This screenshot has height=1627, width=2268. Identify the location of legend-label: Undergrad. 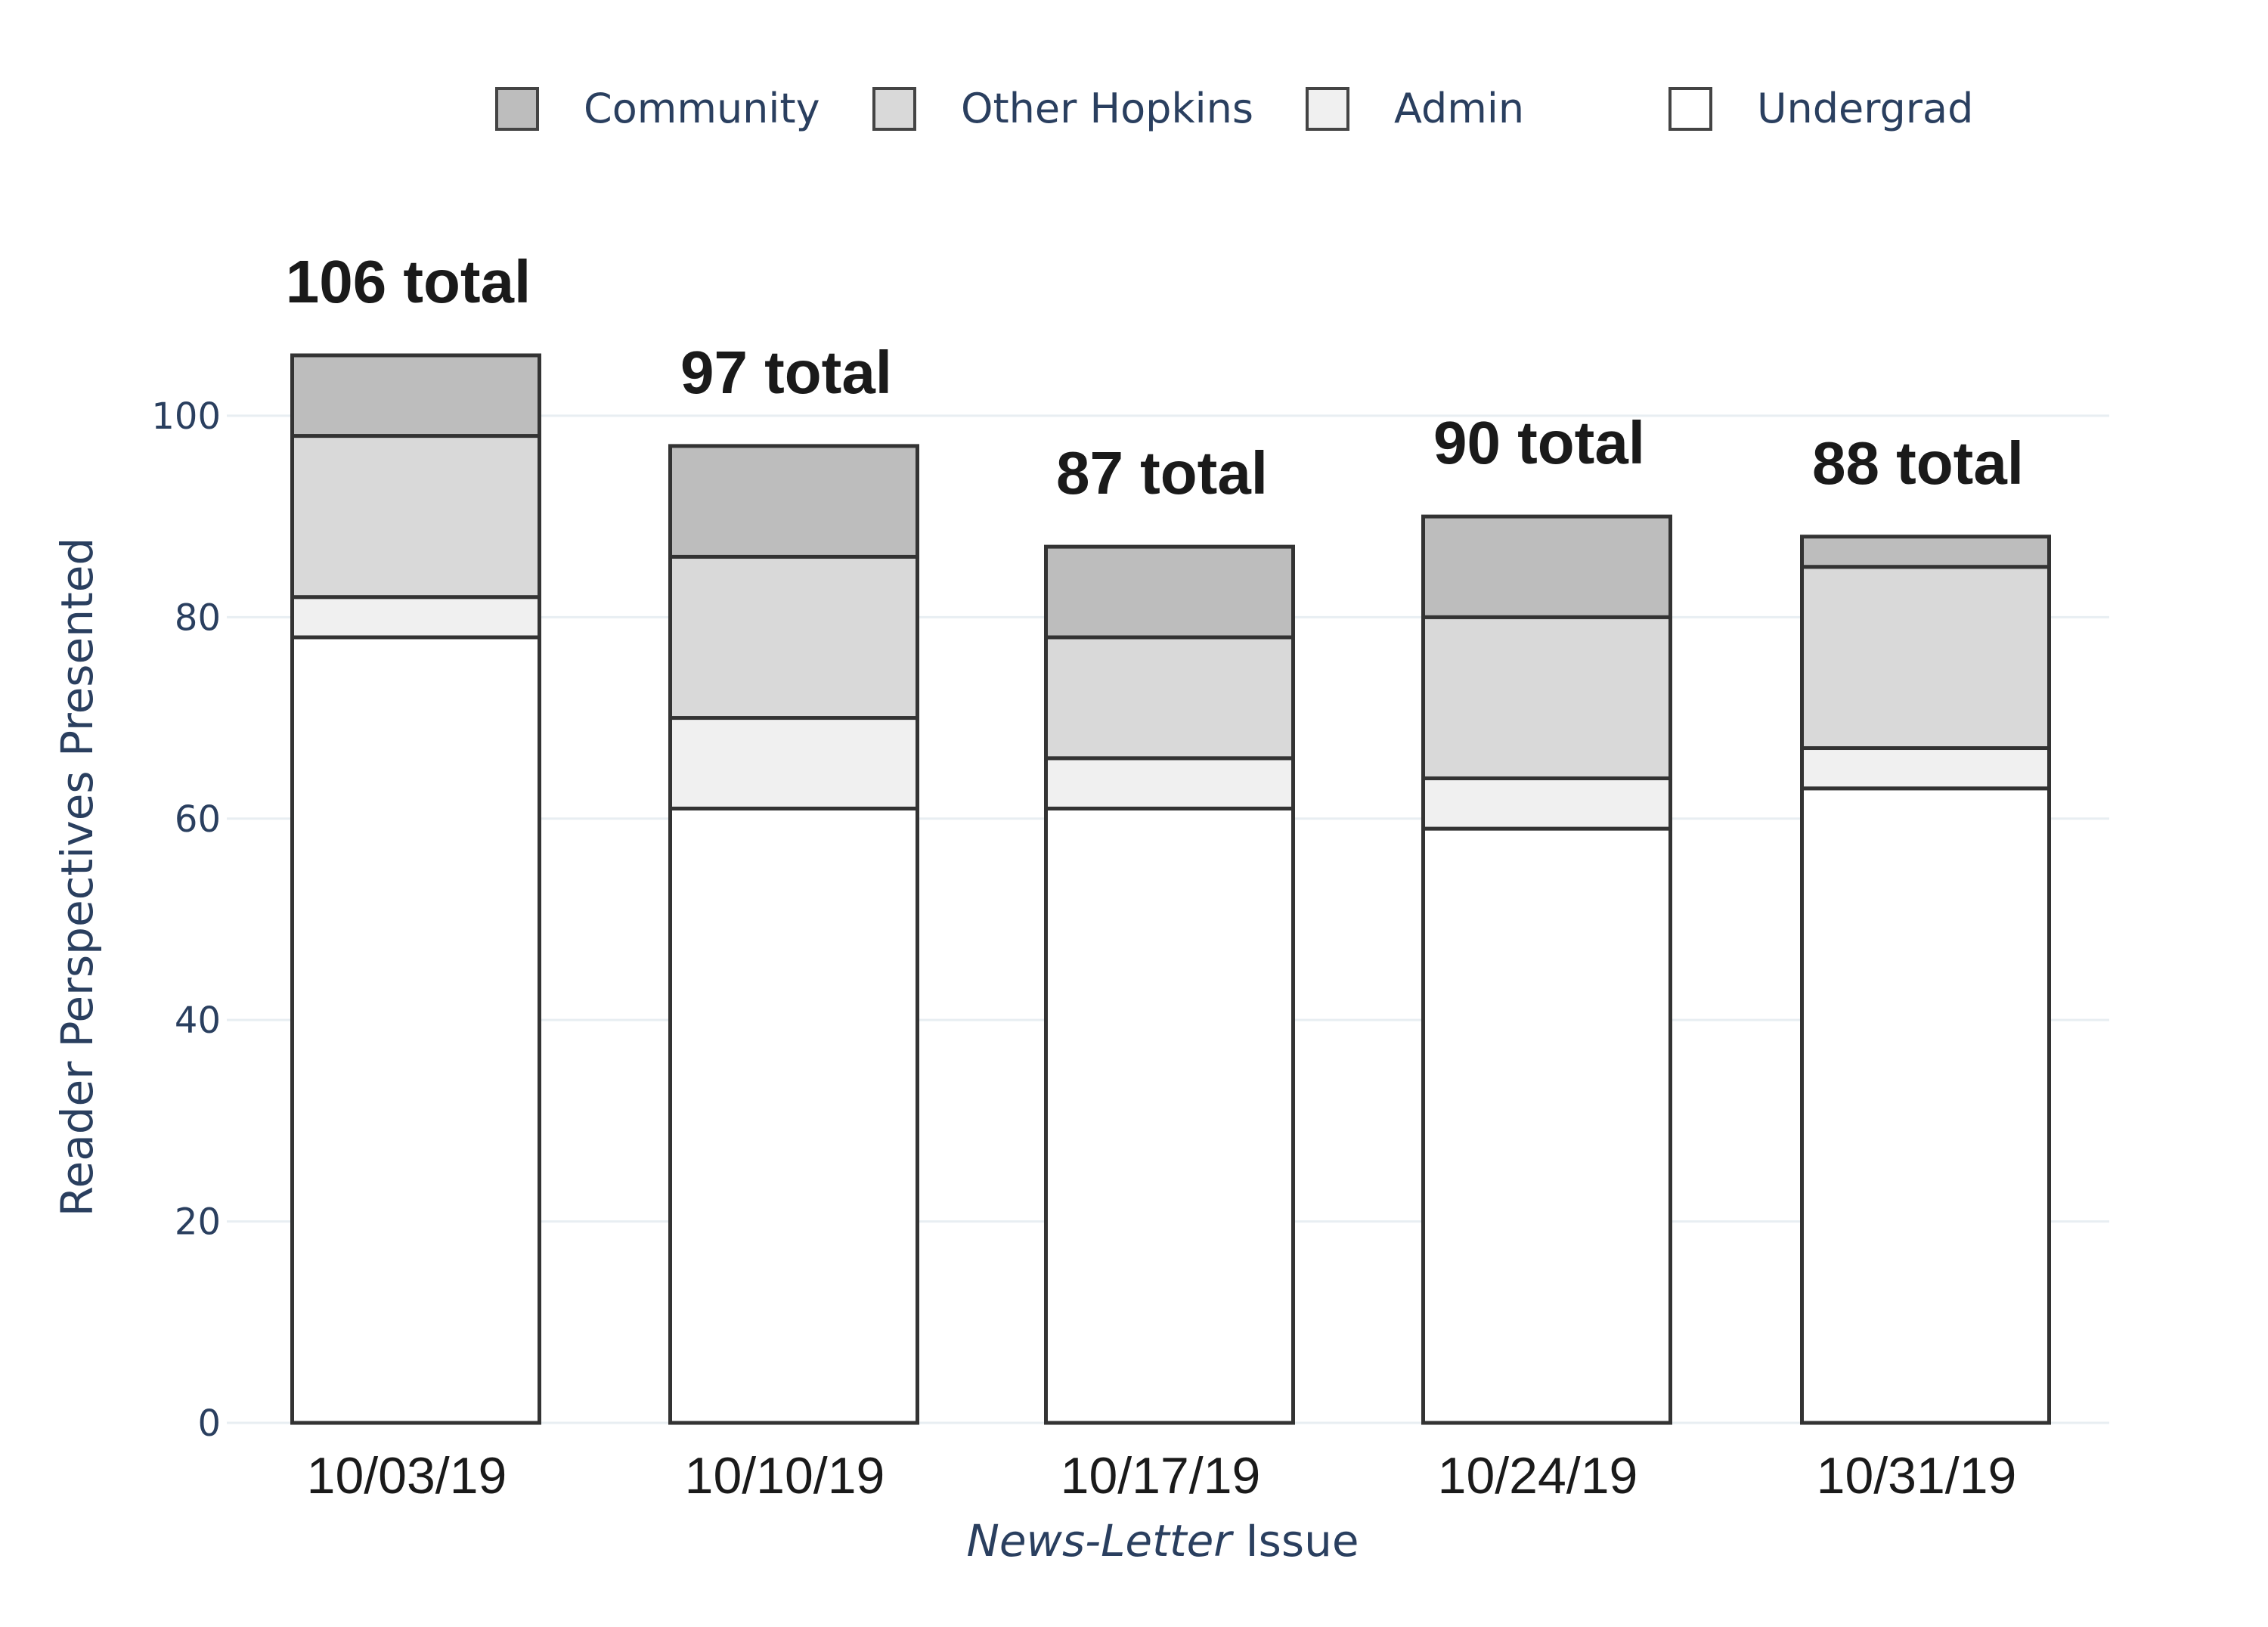
(1865, 108).